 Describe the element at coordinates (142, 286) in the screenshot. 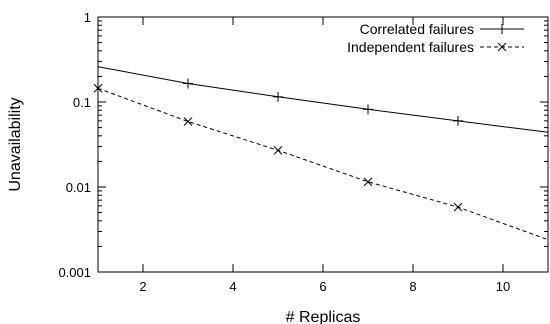

I see `x-tick-label: 2` at that location.